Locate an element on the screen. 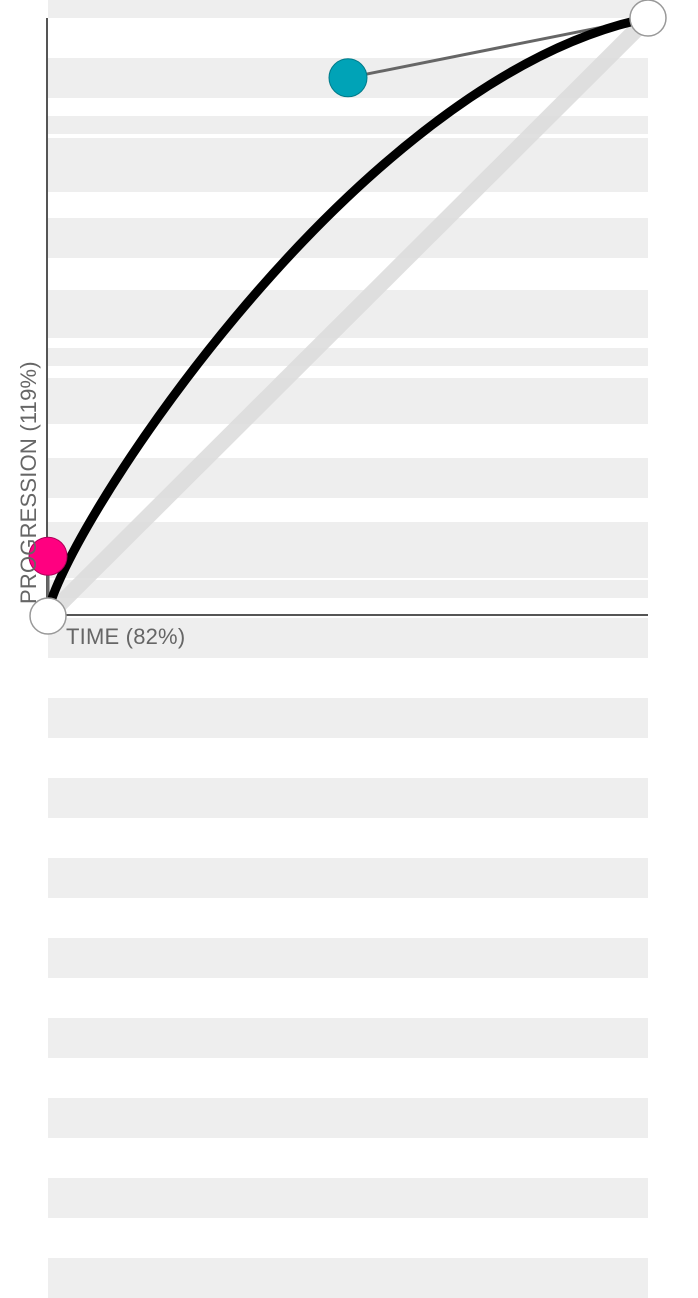  end-point-handle is located at coordinates (648, 18).